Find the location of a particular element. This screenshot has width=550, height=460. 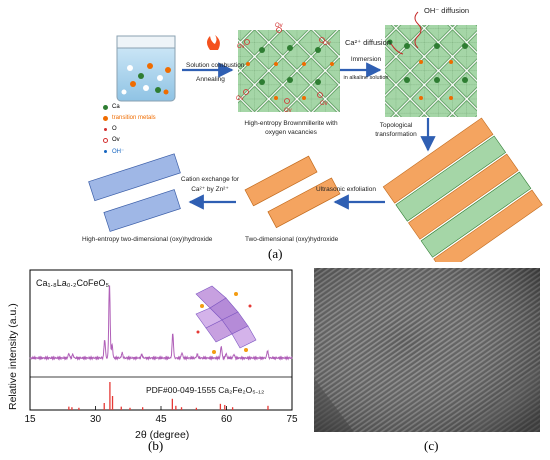

x-tick-label: 45 is located at coordinates (161, 419).